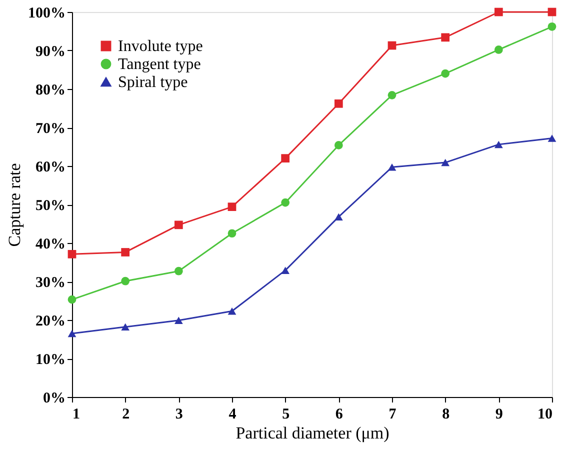 The image size is (587, 472). What do you see at coordinates (159, 64) in the screenshot?
I see `legend-label: Tangent type` at bounding box center [159, 64].